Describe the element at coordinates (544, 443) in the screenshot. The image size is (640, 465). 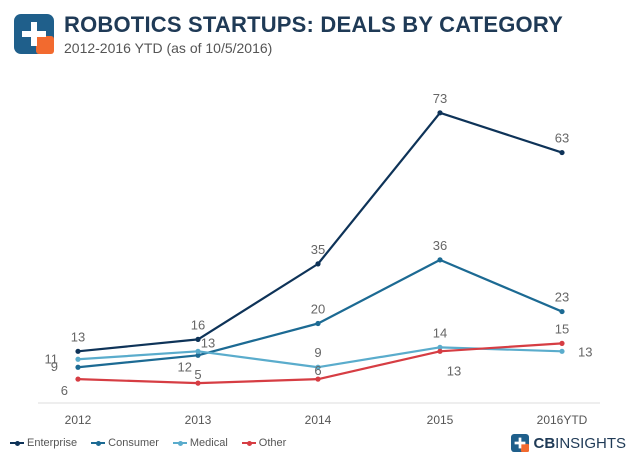
I see `brand-prefix: CB` at that location.